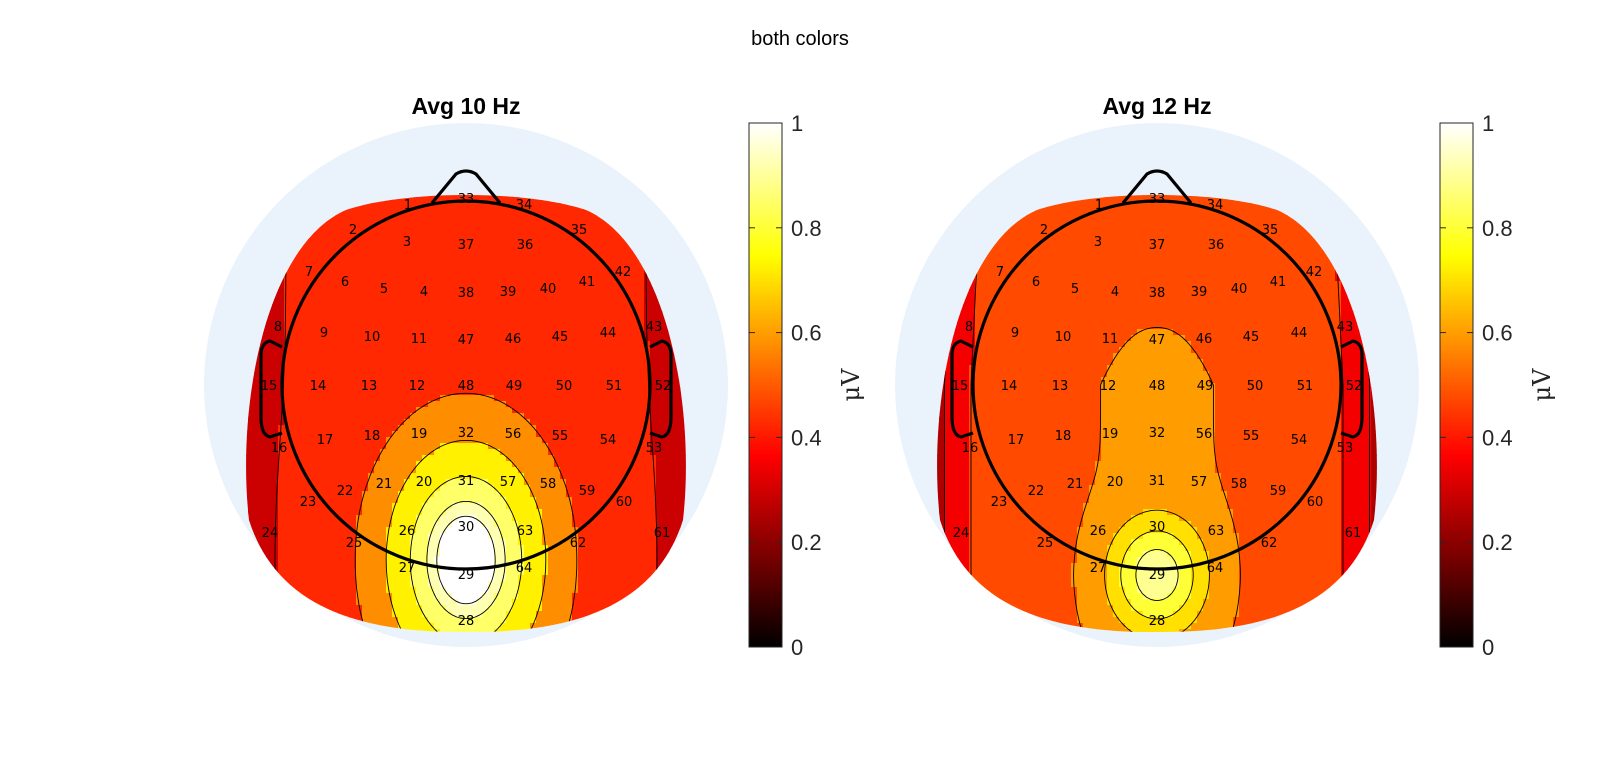 The image size is (1600, 771). I want to click on electrode-label: 10, so click(372, 337).